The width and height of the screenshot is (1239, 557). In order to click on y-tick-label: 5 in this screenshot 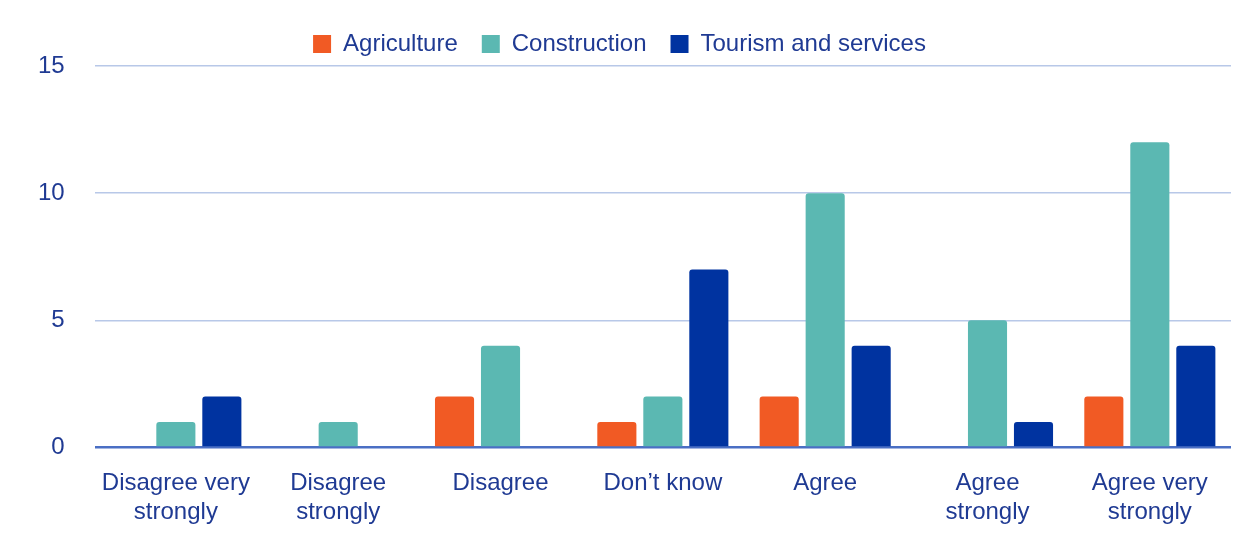, I will do `click(58, 318)`.